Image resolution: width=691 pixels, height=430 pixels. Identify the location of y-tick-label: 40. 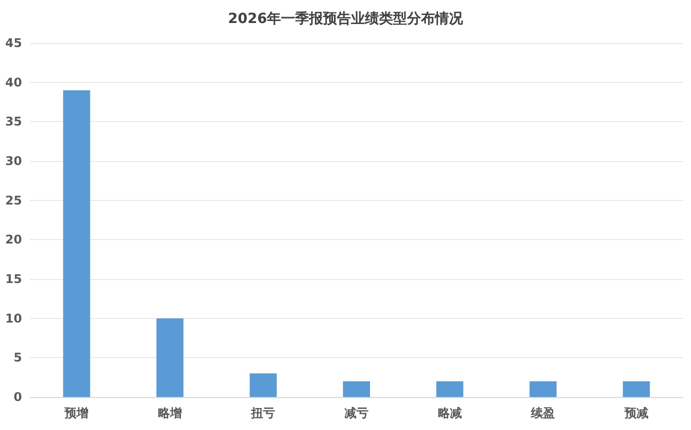
(13, 82).